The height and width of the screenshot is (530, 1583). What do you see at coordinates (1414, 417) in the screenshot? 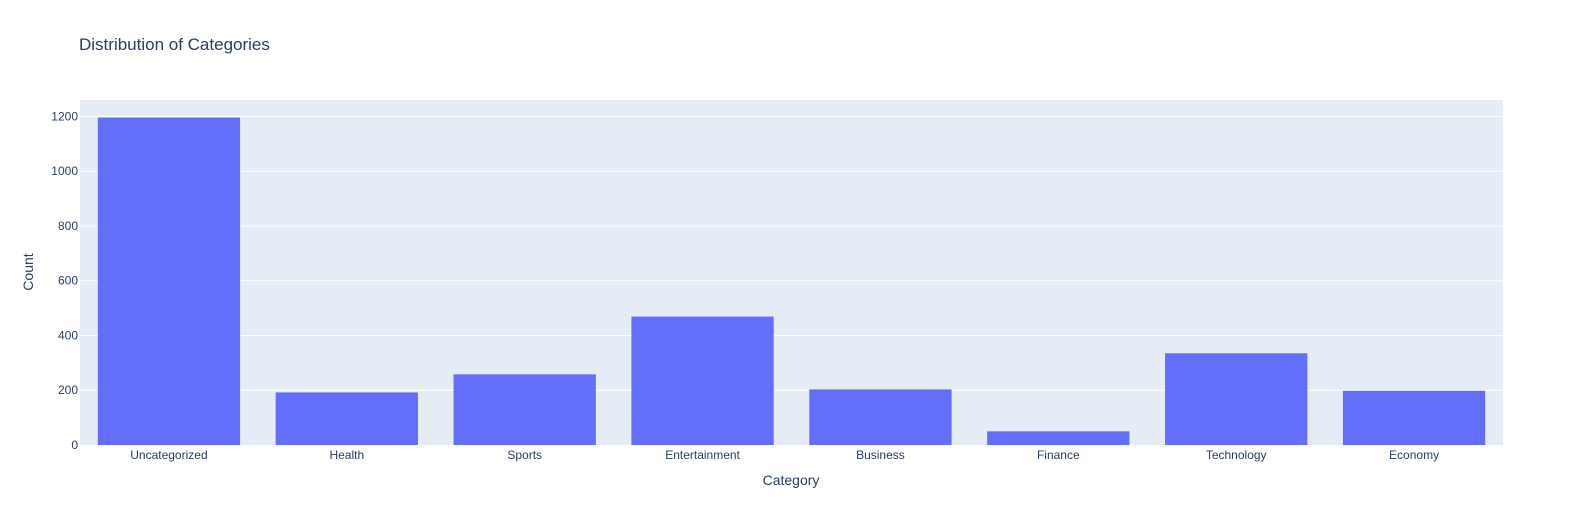
I see `bar-economy` at bounding box center [1414, 417].